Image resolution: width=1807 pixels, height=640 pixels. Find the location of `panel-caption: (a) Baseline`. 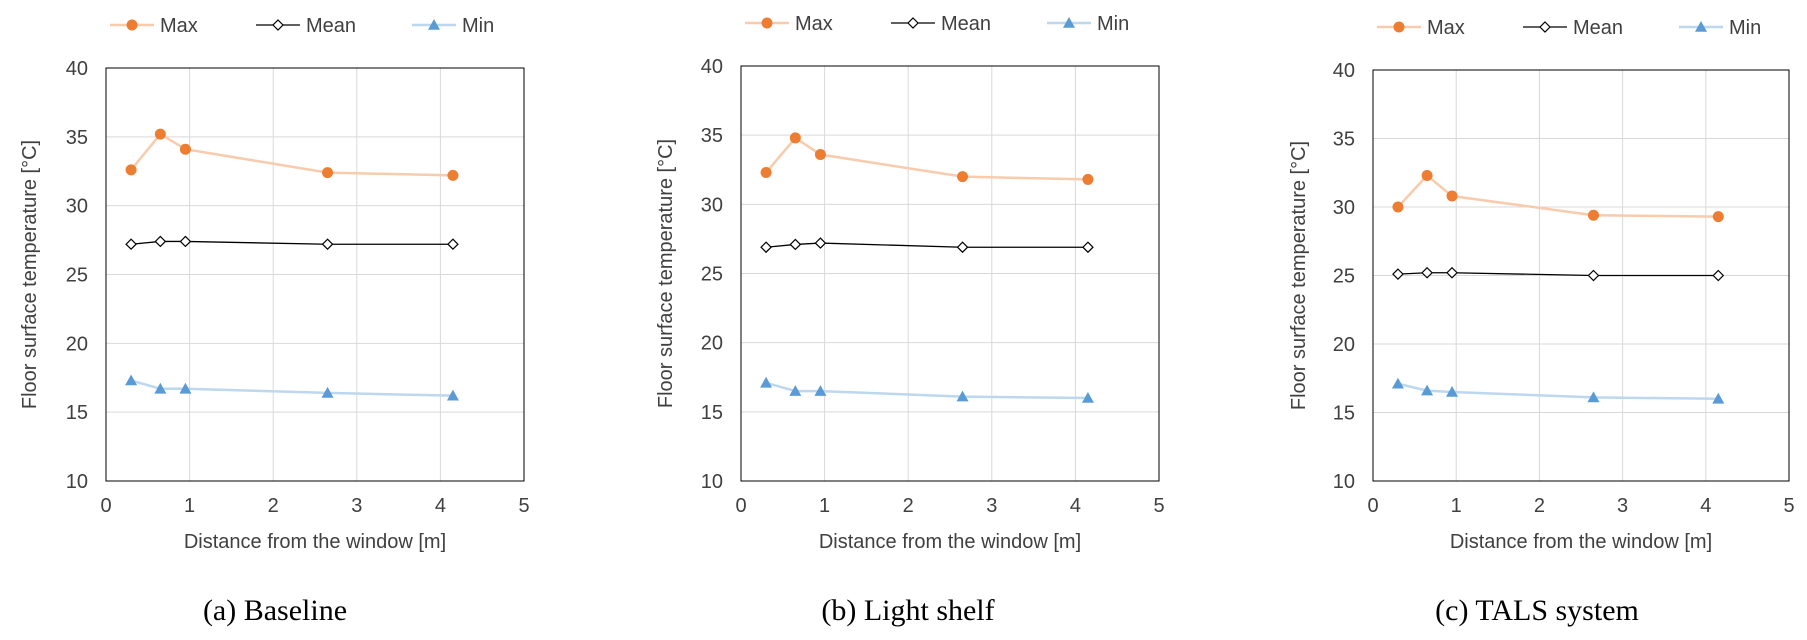

panel-caption: (a) Baseline is located at coordinates (275, 610).